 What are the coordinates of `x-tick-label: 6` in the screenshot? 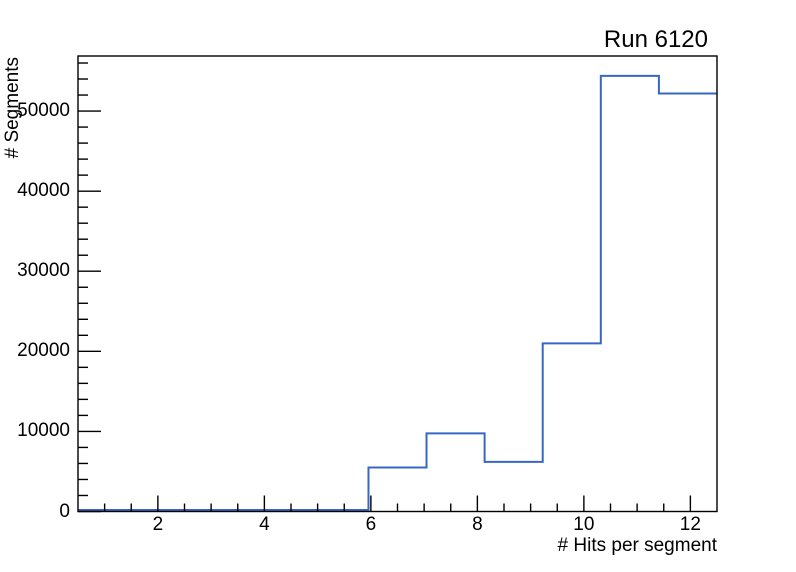 It's located at (371, 524).